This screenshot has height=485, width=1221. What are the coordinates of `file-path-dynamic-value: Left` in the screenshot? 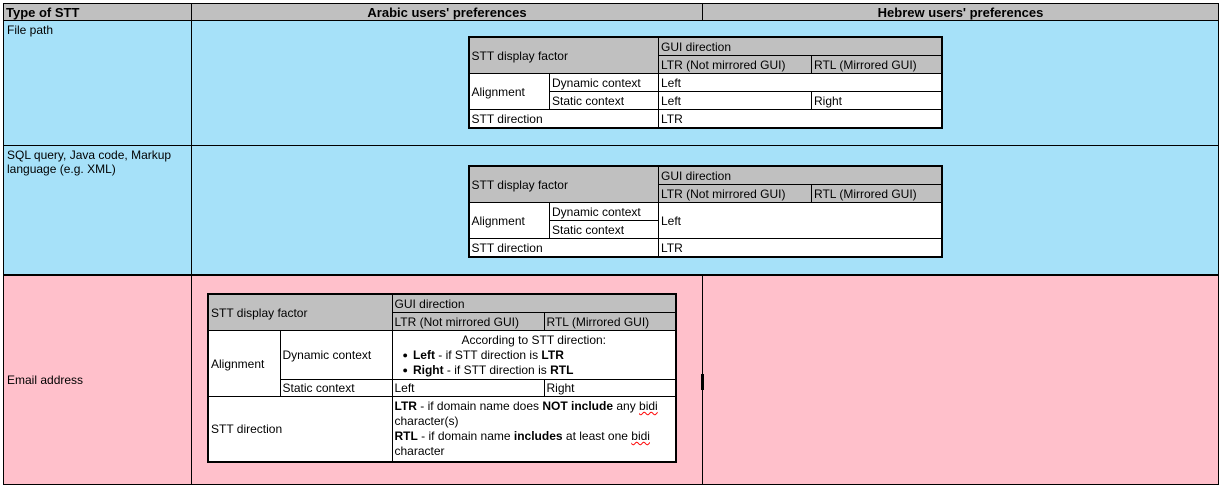 It's located at (800, 82).